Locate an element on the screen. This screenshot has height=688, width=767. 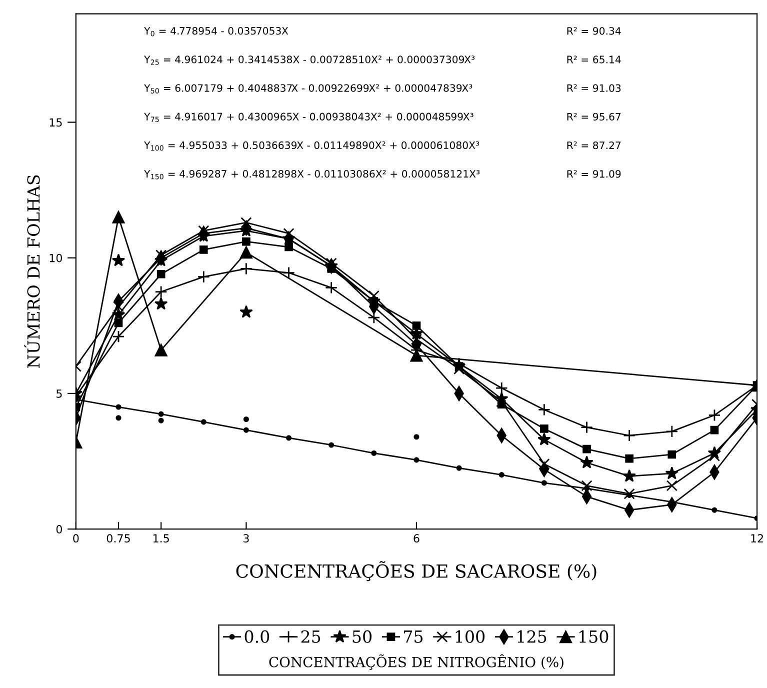
y-tick-label: 0 is located at coordinates (59, 529).